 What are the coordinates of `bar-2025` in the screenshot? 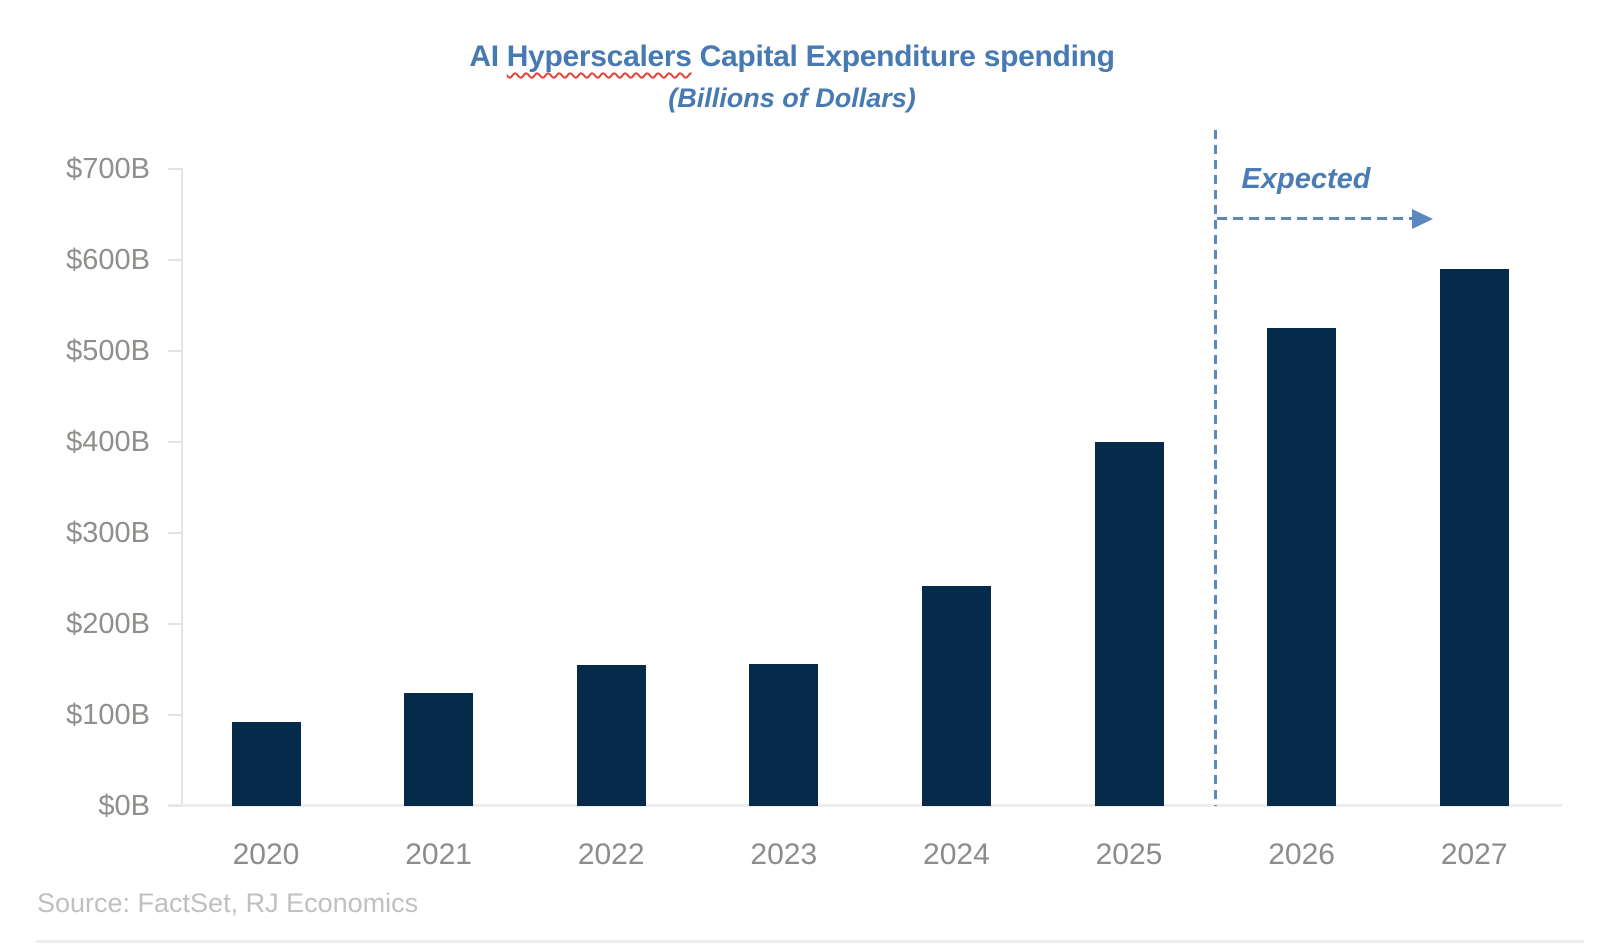 It's located at (1129, 624).